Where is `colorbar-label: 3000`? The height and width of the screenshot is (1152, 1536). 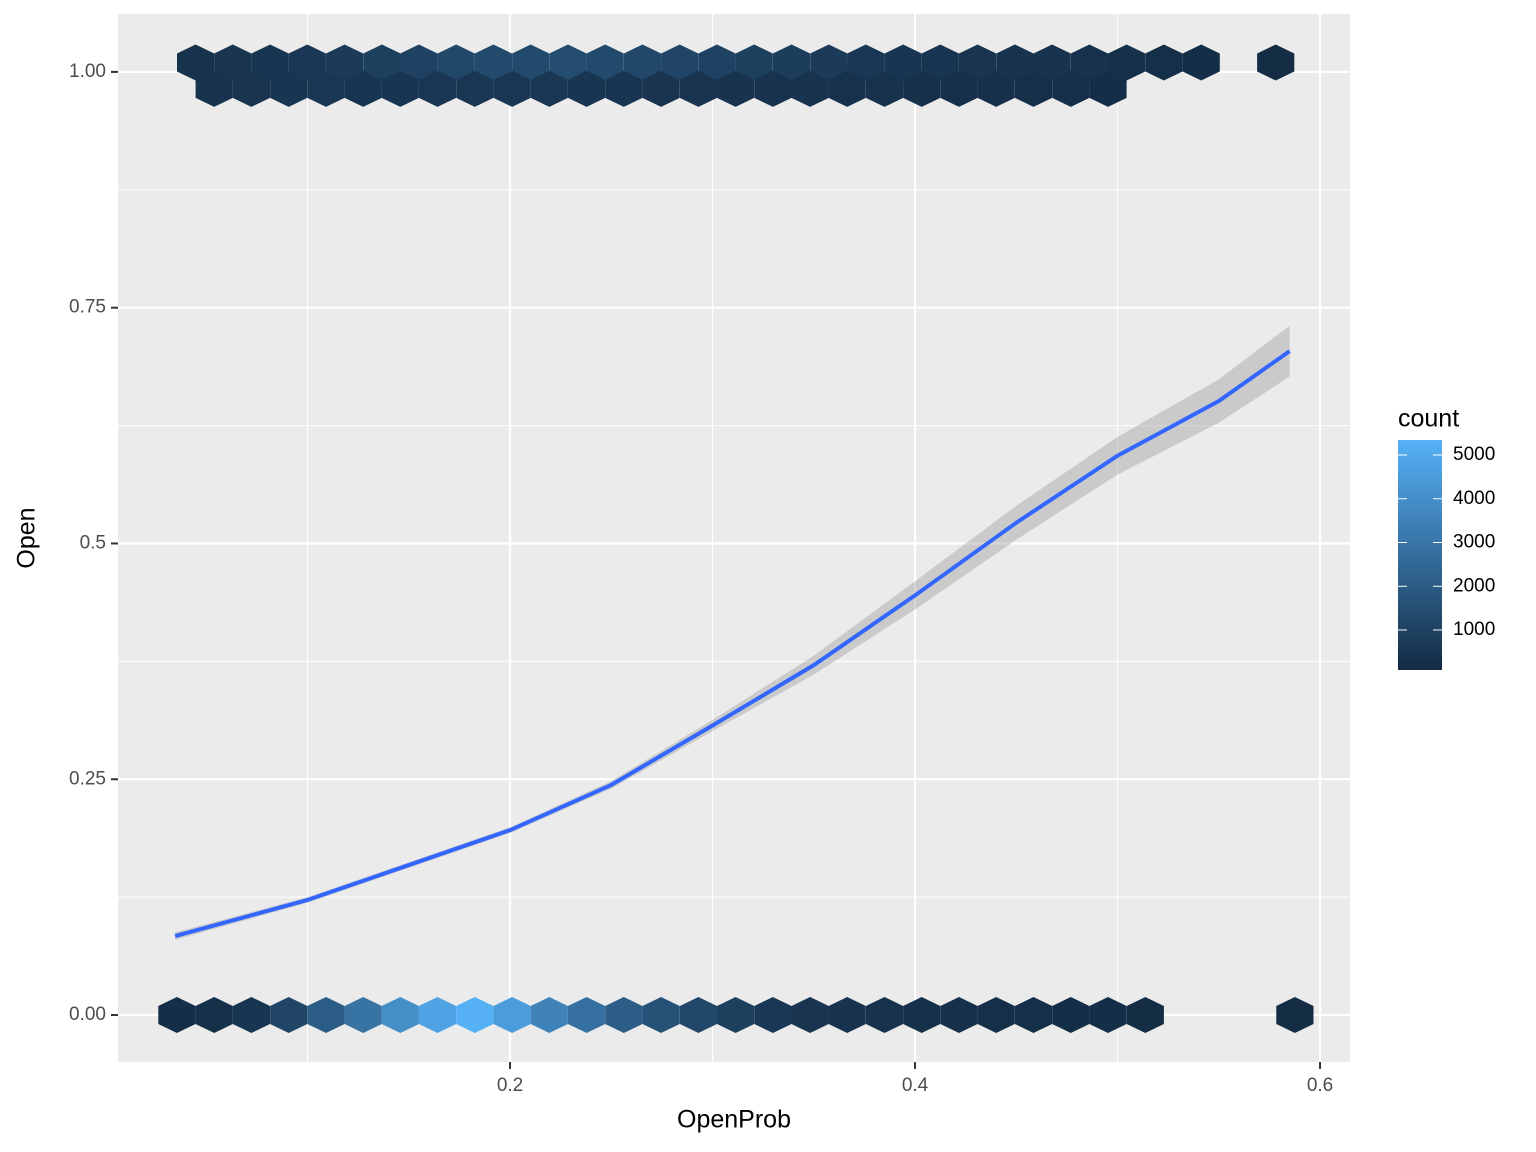 colorbar-label: 3000 is located at coordinates (1474, 542).